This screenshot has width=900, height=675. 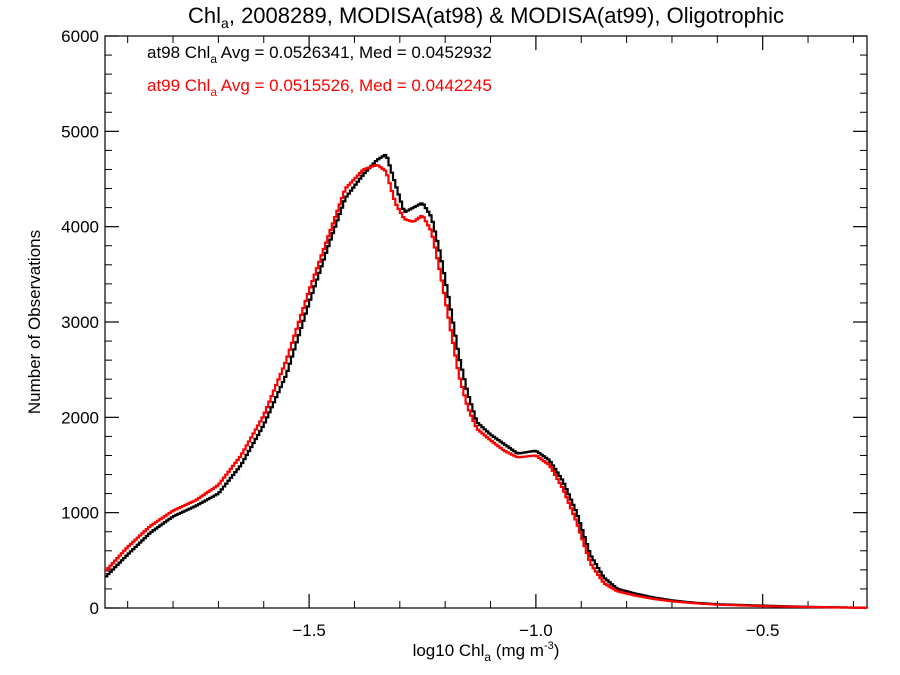 What do you see at coordinates (80, 322) in the screenshot?
I see `y-tick-label: 3000` at bounding box center [80, 322].